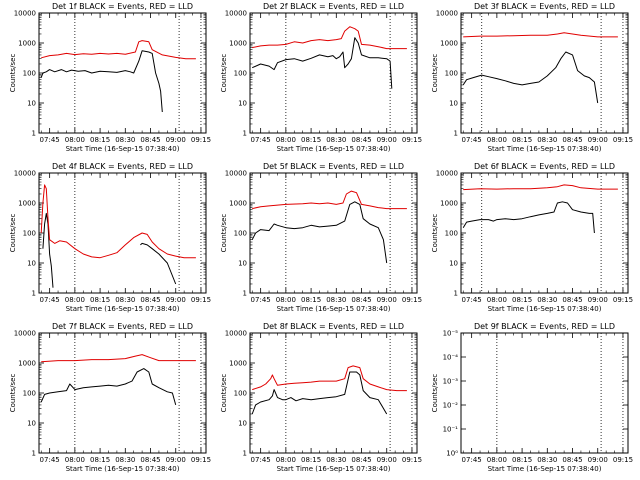  Describe the element at coordinates (452, 454) in the screenshot. I see `y-tick-label: 10⁰` at that location.